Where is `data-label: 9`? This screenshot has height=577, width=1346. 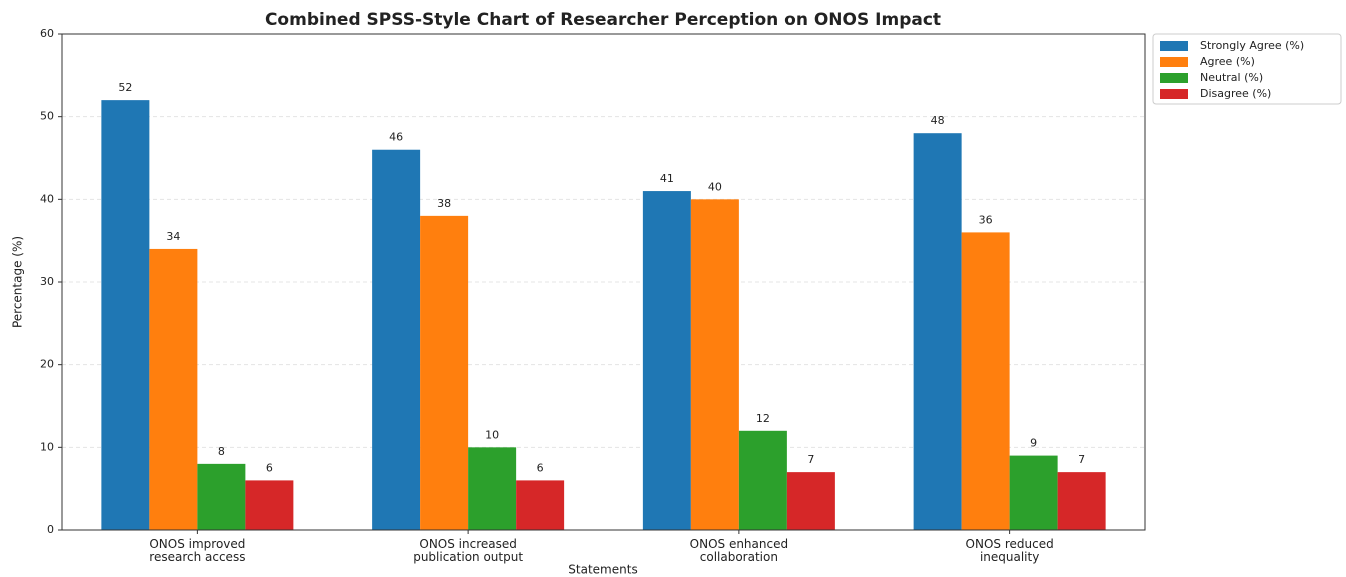
data-label: 9 is located at coordinates (1033, 443).